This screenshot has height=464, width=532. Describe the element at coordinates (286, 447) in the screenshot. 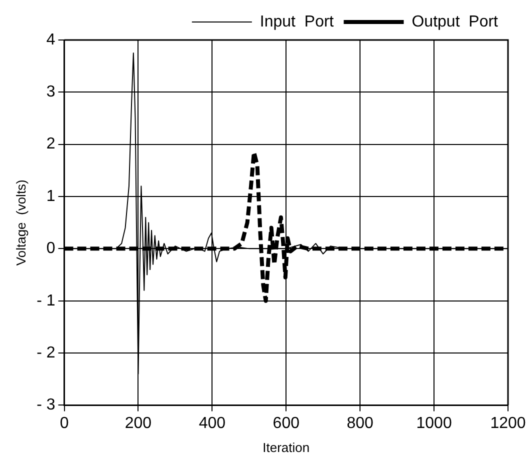

I see `x-axis-title: Iteration` at that location.